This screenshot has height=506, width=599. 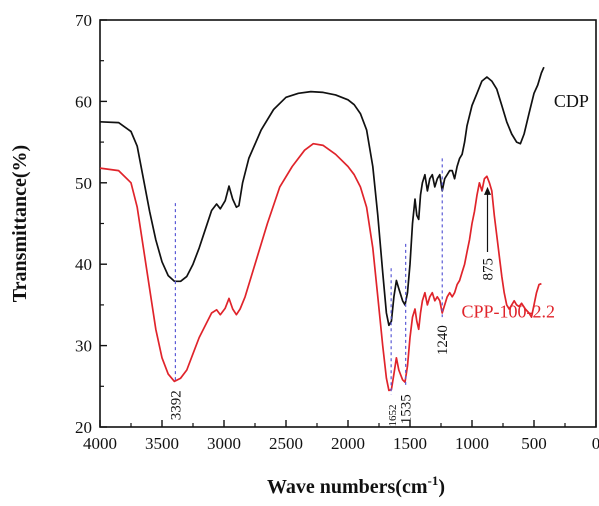 What do you see at coordinates (83, 346) in the screenshot?
I see `y-tick-label: 30` at bounding box center [83, 346].